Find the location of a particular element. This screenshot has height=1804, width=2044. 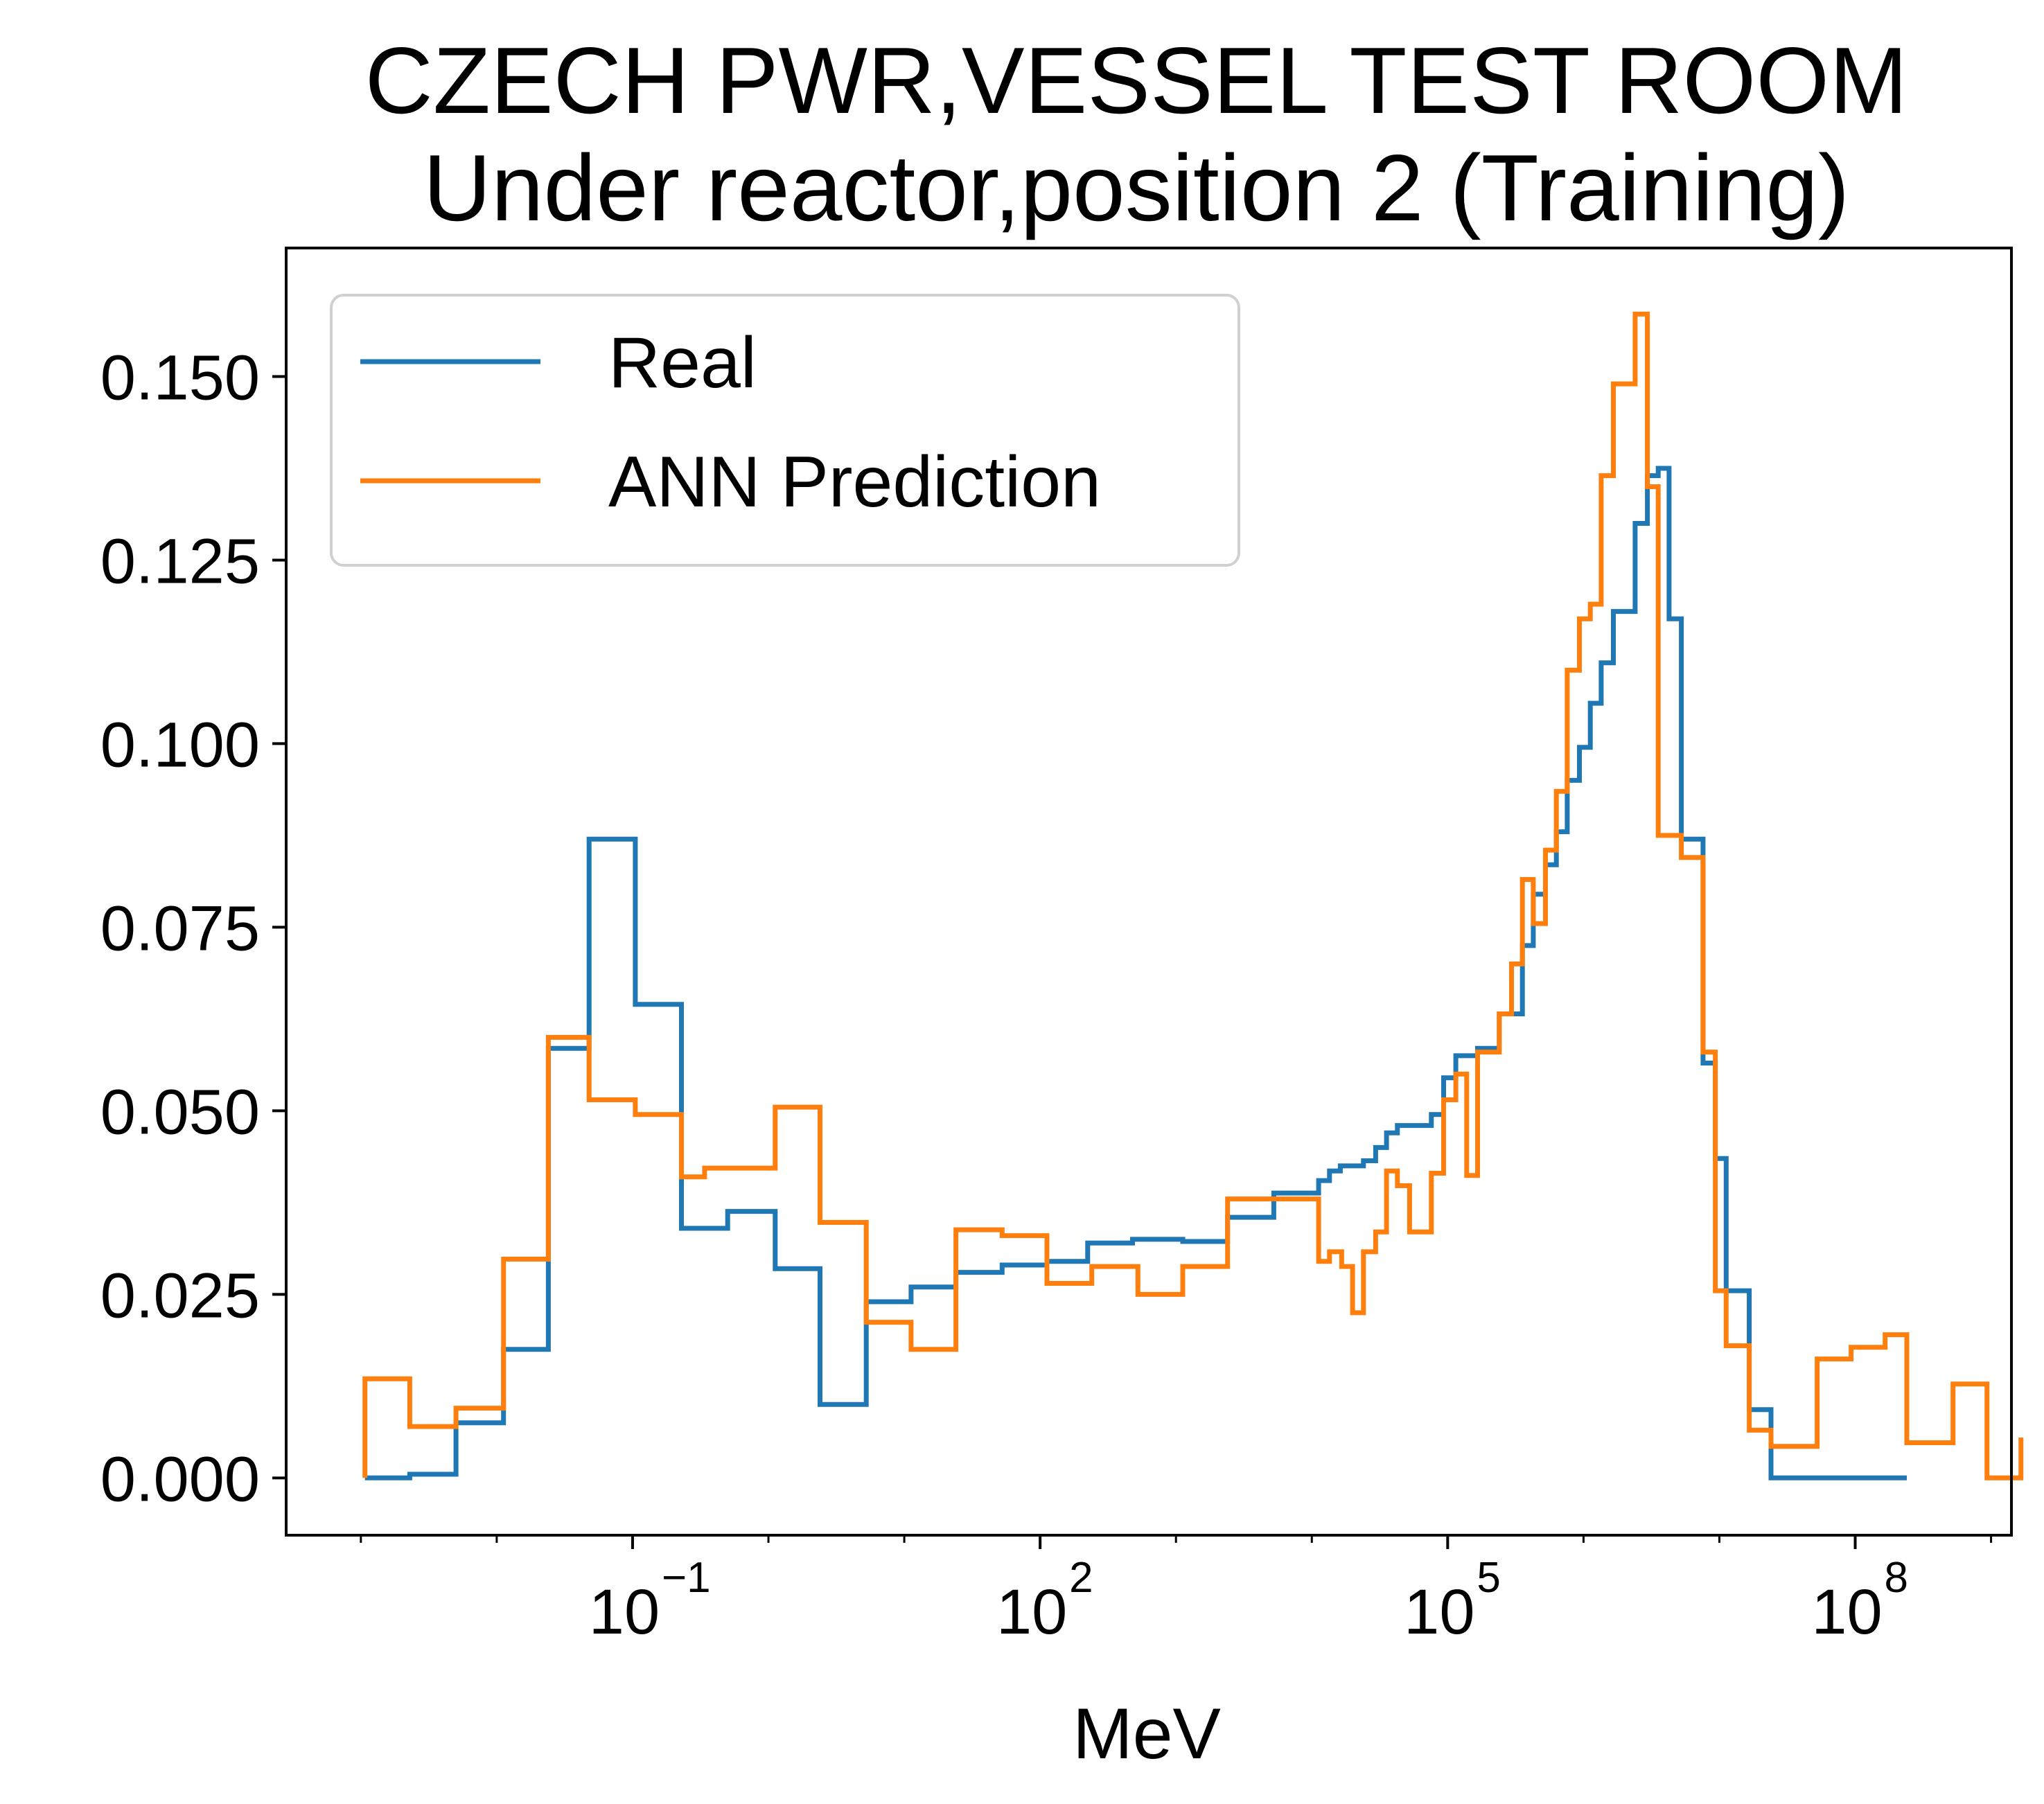

legend-box is located at coordinates (785, 430).